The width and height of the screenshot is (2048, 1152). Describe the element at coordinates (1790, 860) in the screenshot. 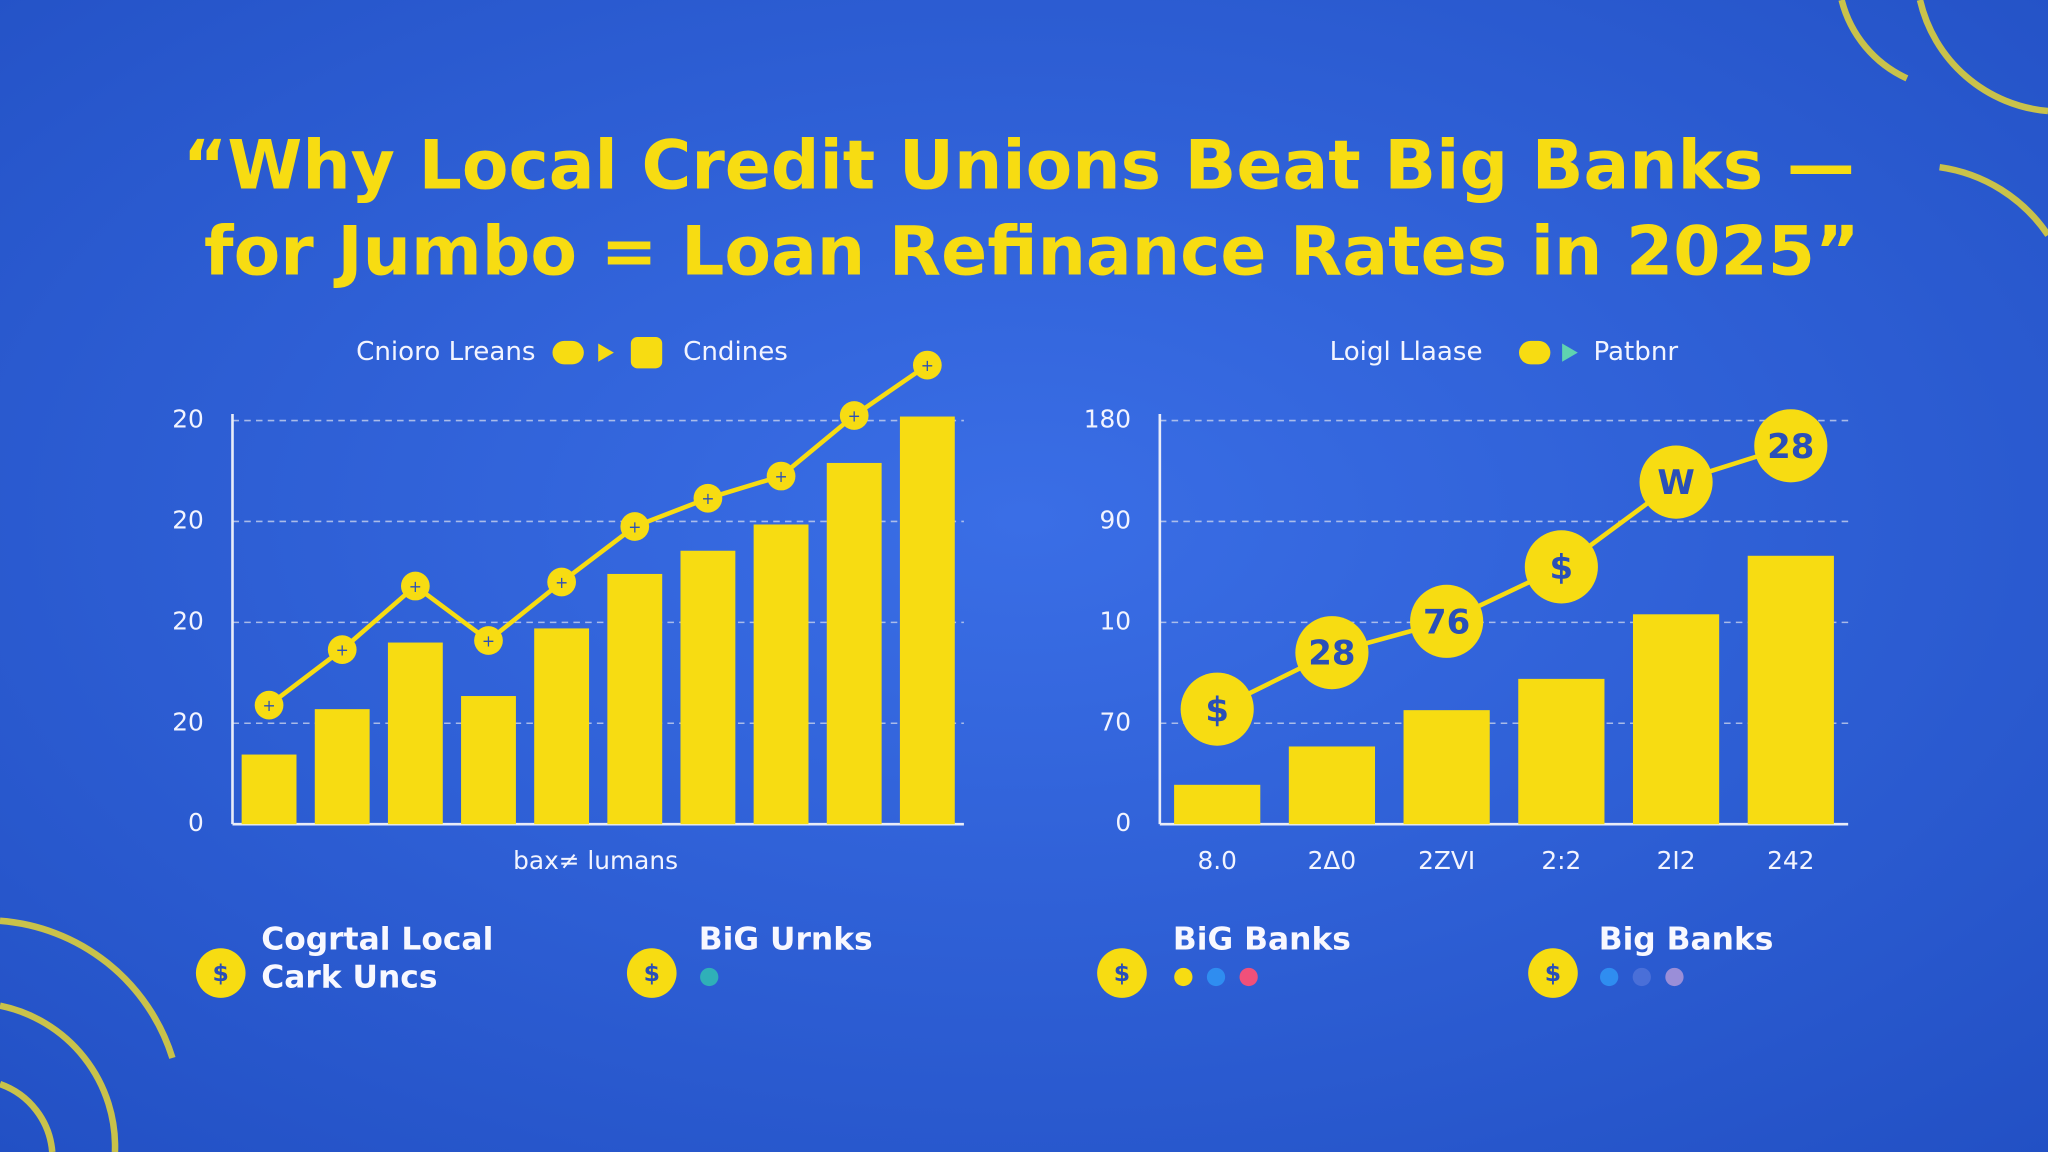

I see `x-tick-label: 242` at that location.